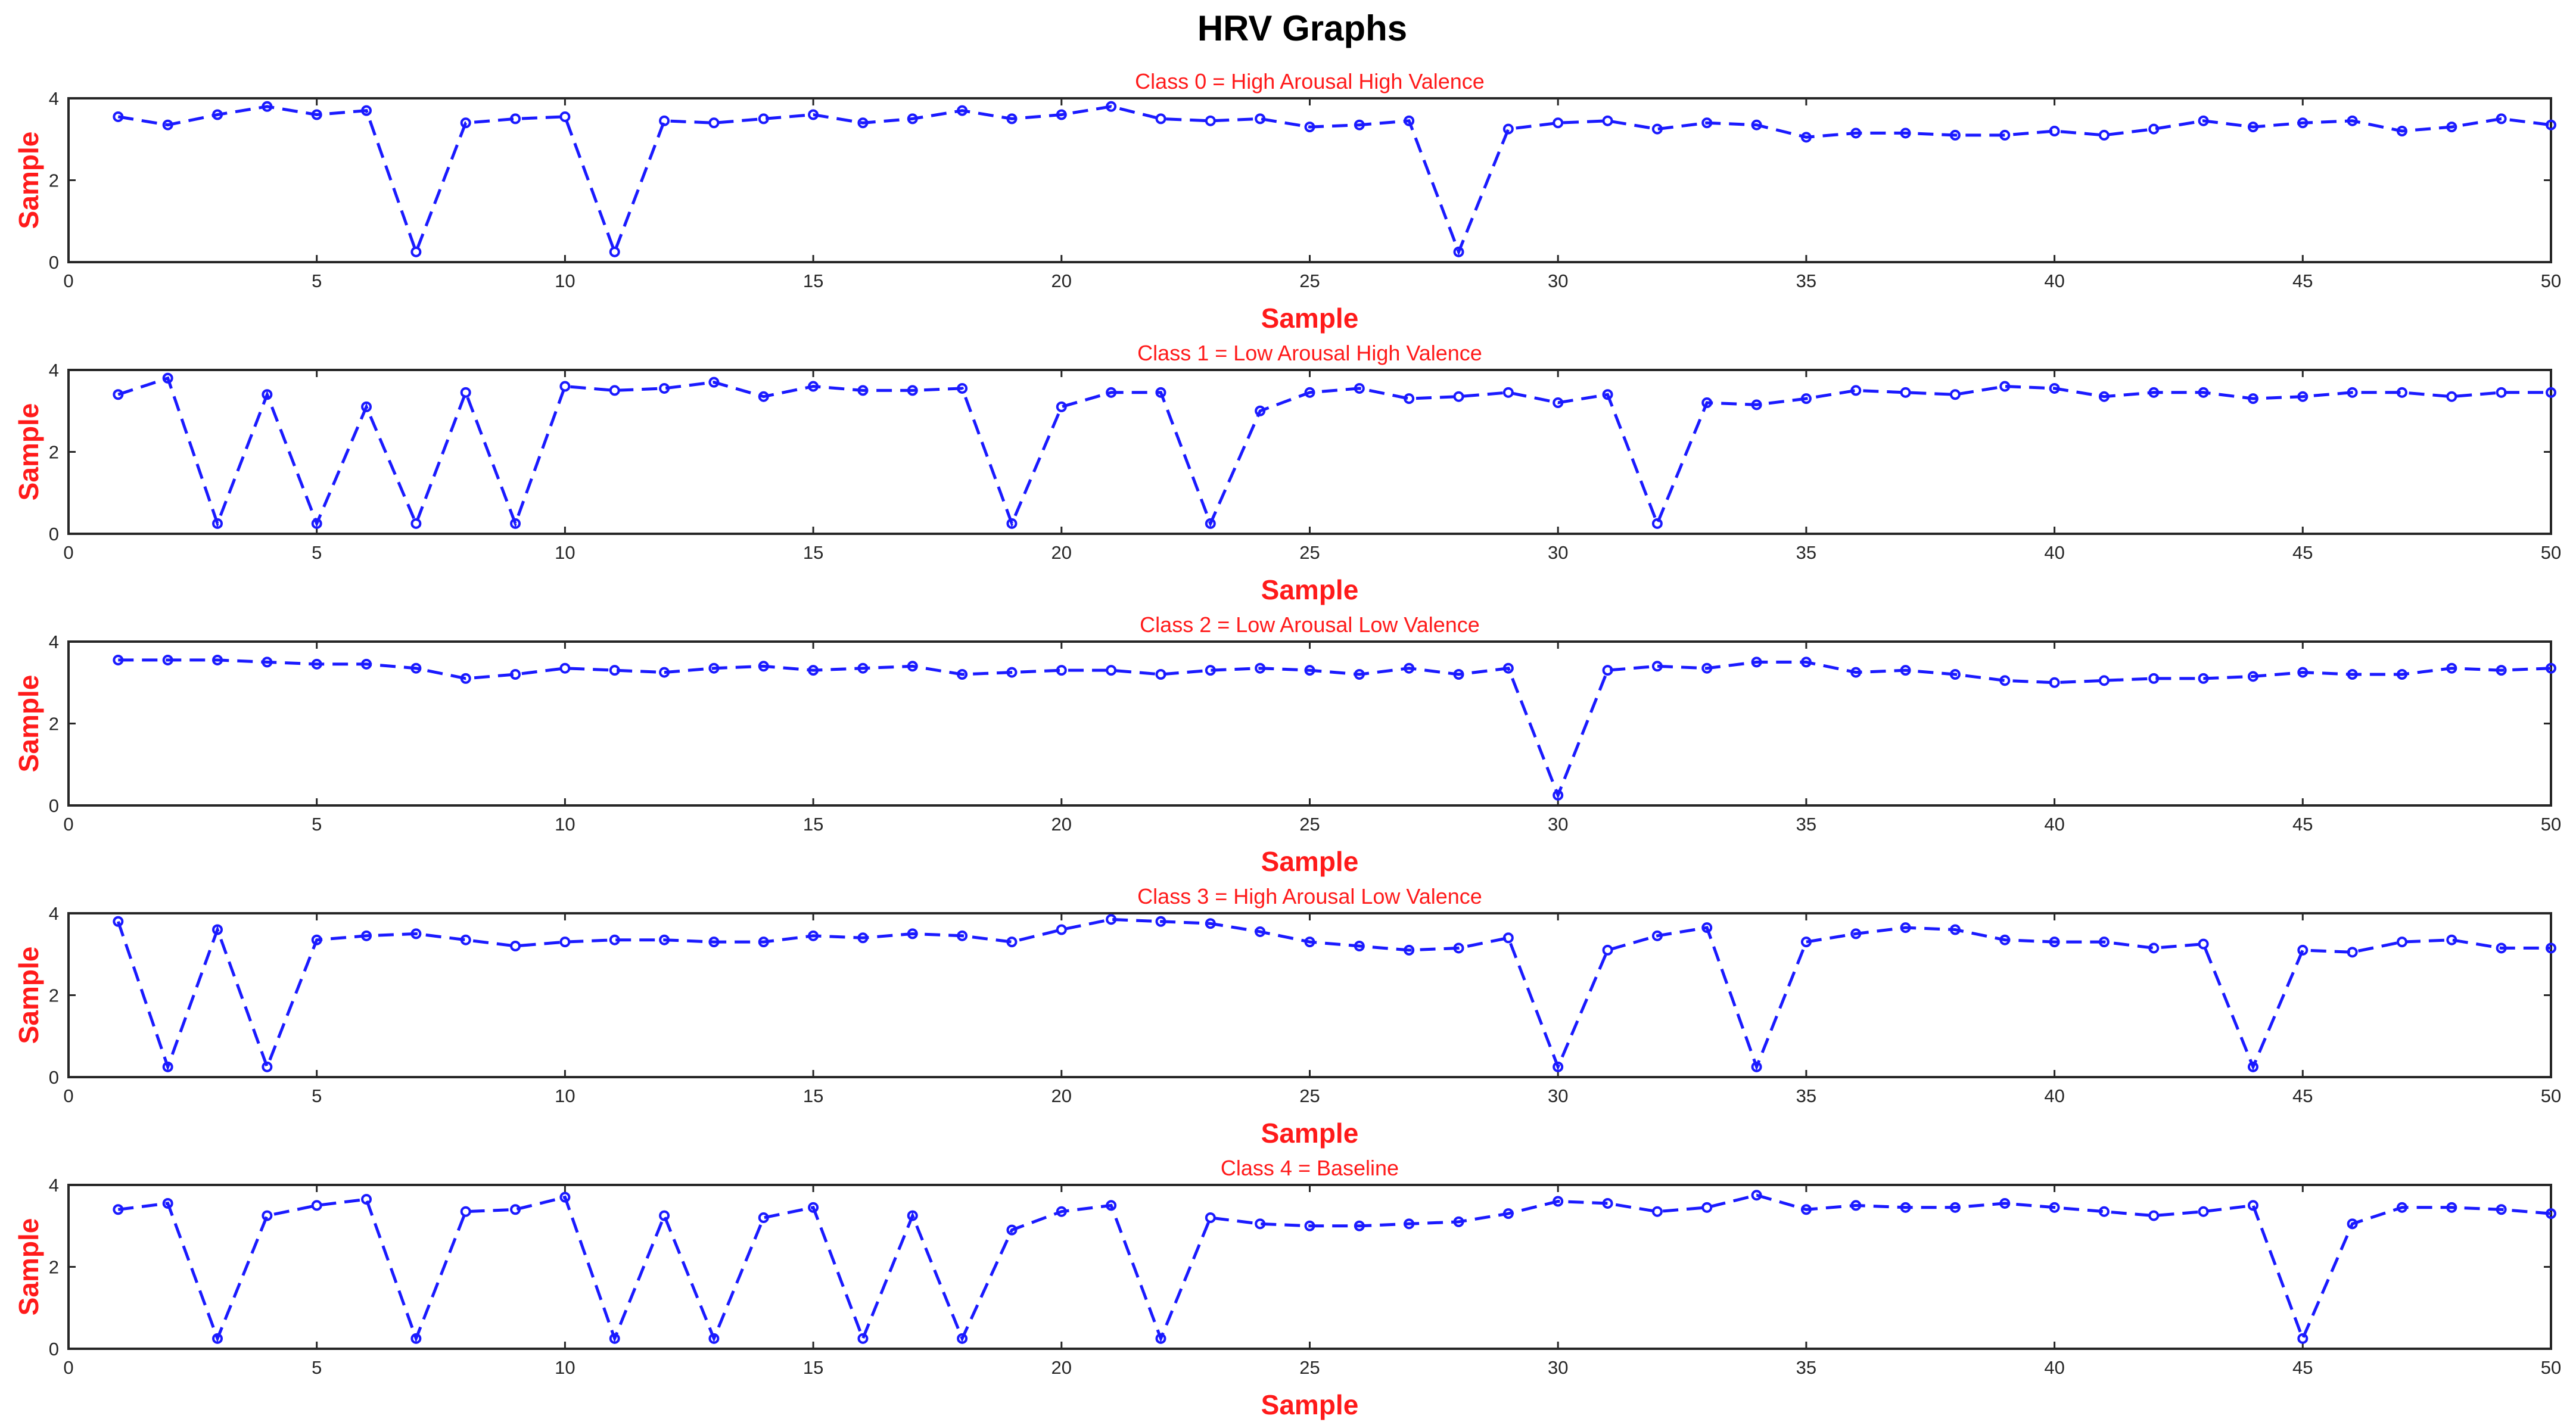  What do you see at coordinates (2551, 1367) in the screenshot?
I see `x-tick-label: 50` at bounding box center [2551, 1367].